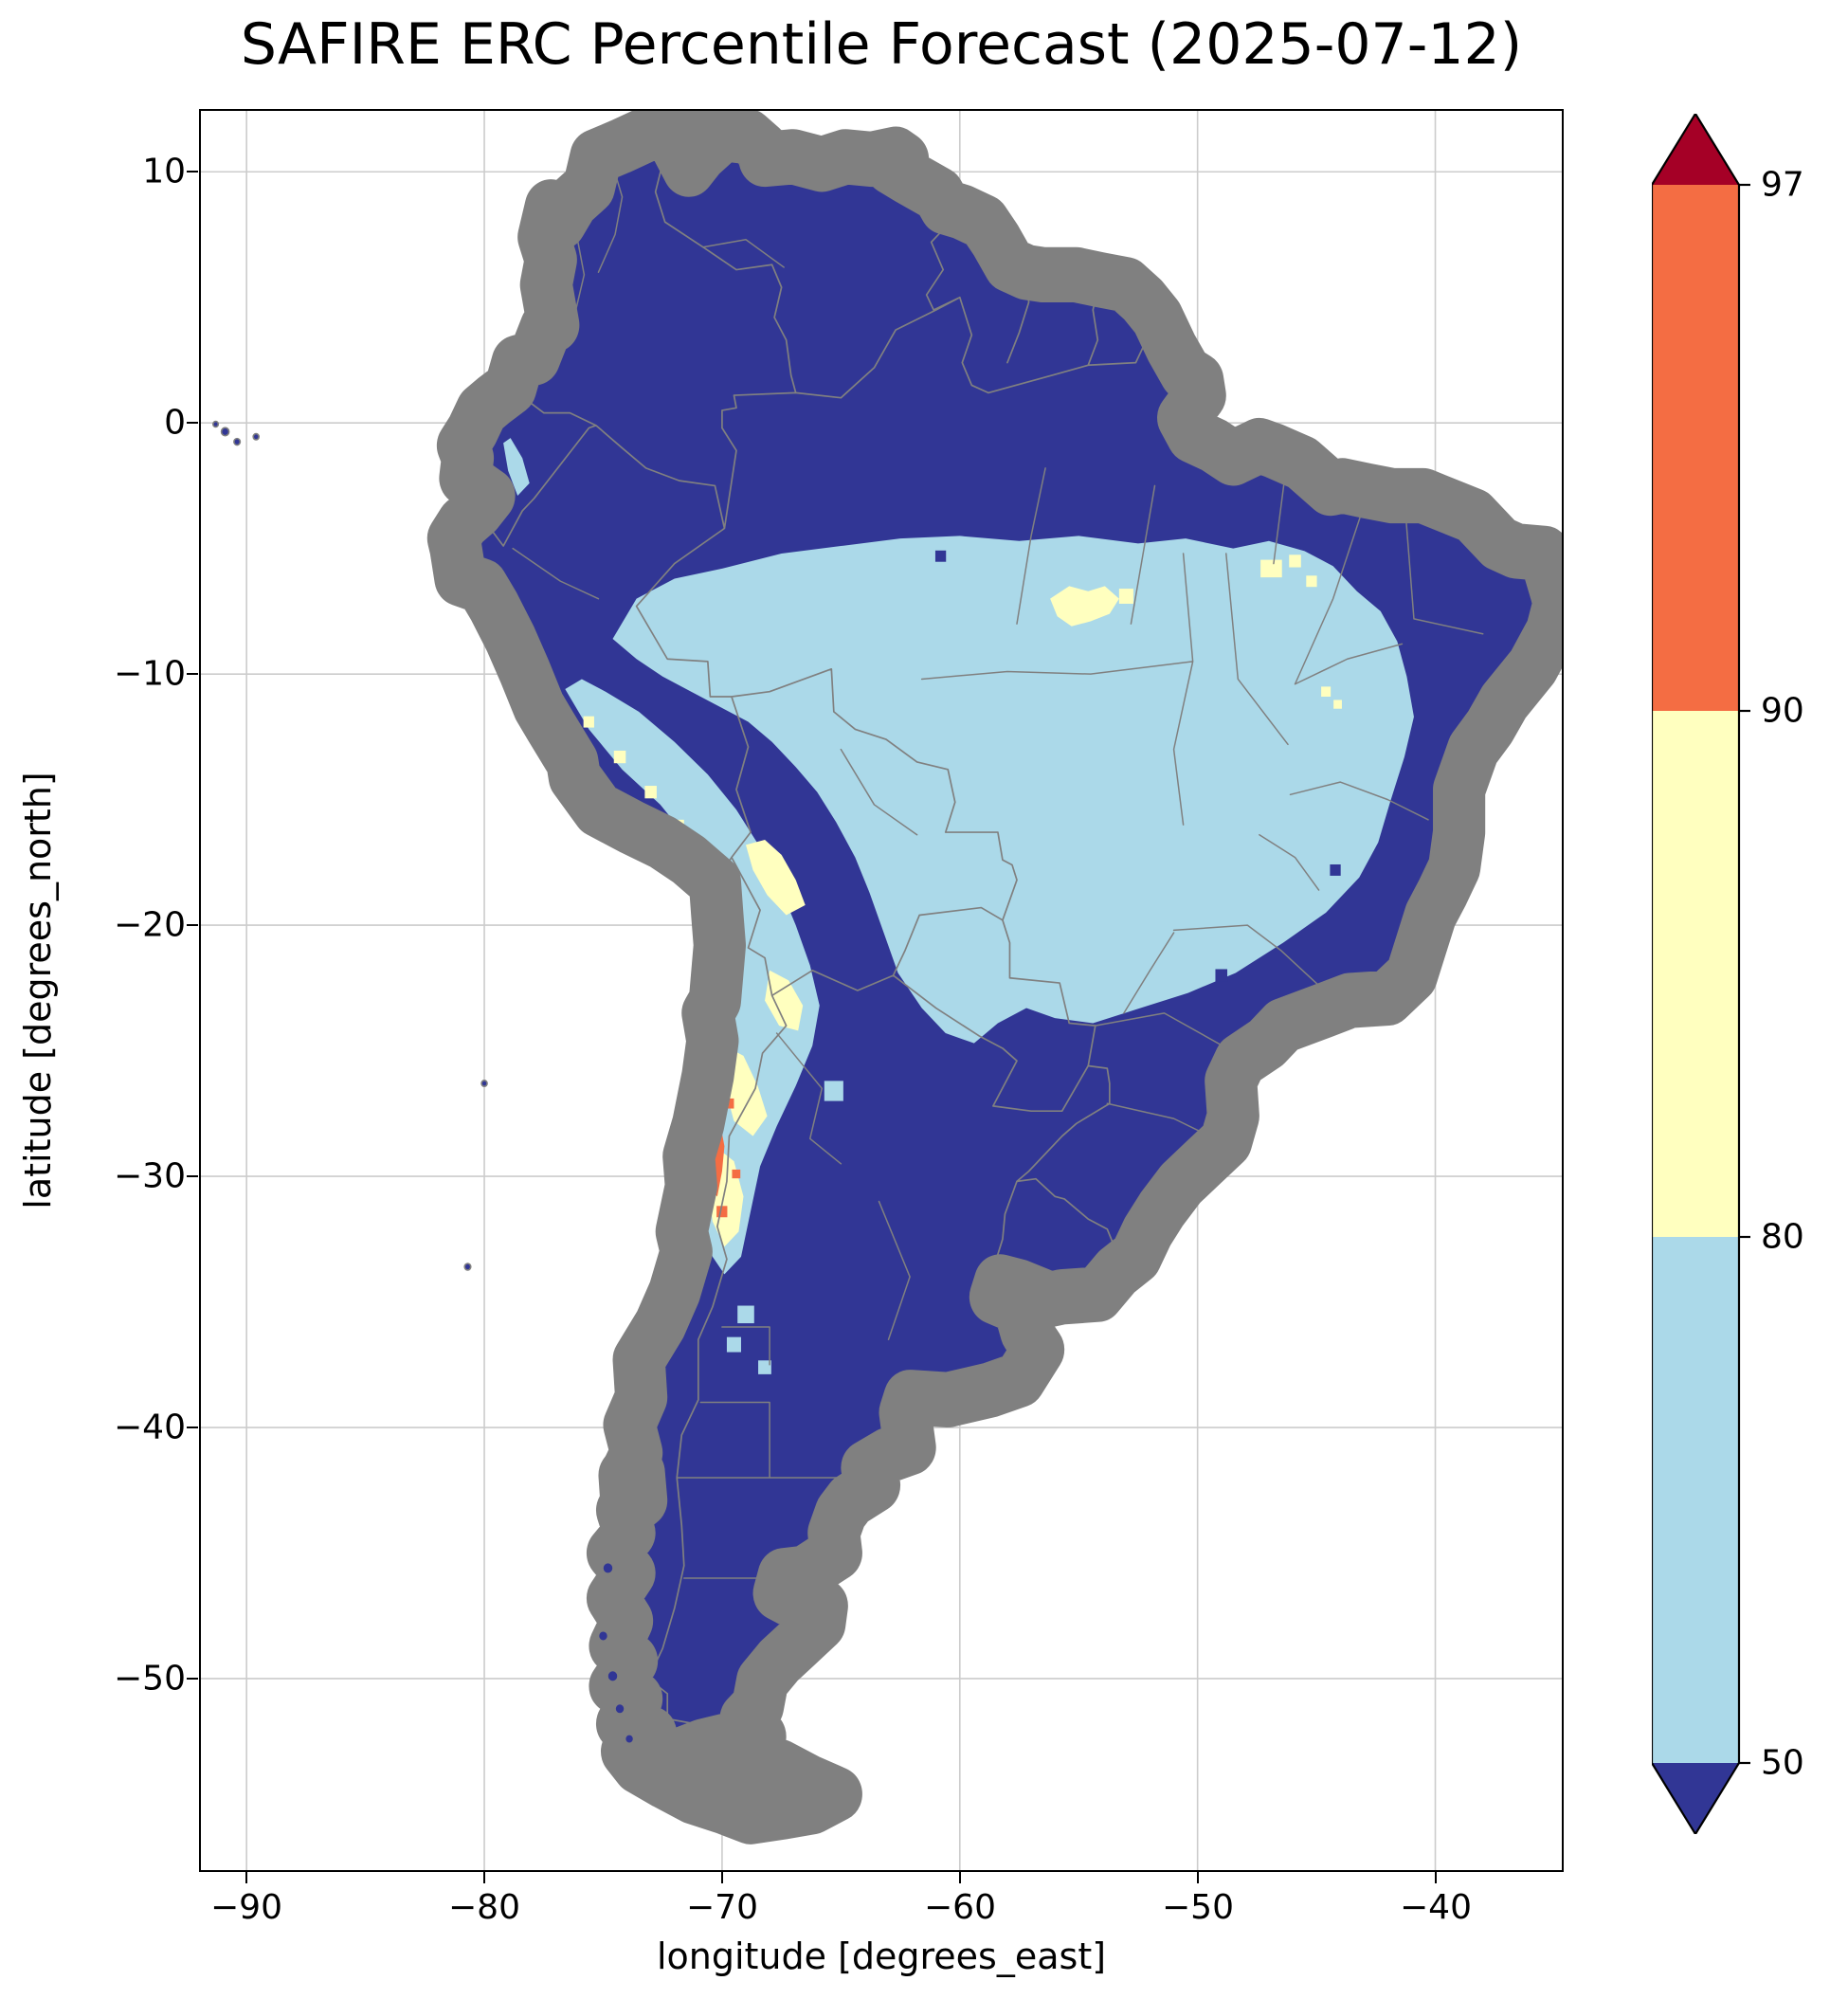 Image resolution: width=1848 pixels, height=1999 pixels. I want to click on x-tick-label: −40, so click(1436, 1908).